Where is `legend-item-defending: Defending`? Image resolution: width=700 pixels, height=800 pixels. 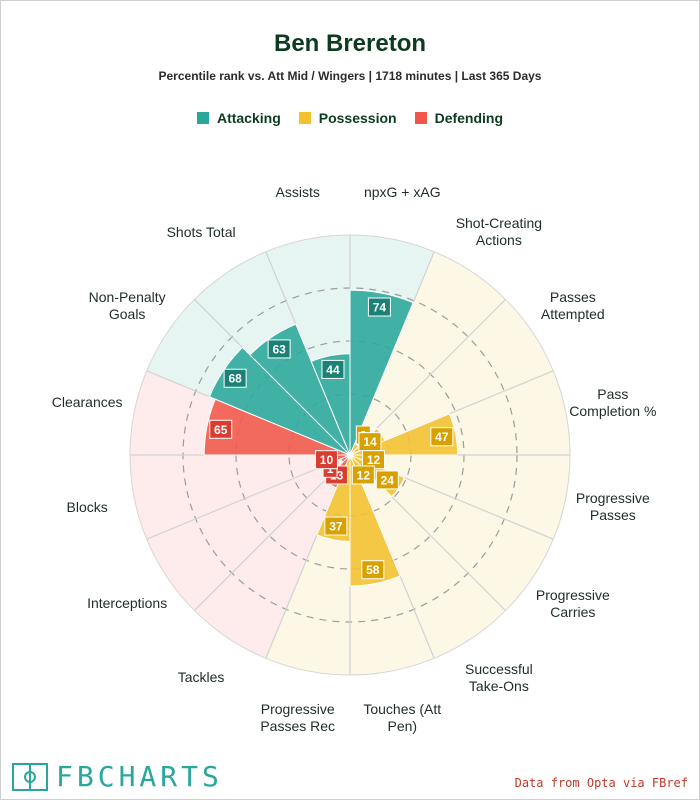 legend-item-defending: Defending is located at coordinates (459, 118).